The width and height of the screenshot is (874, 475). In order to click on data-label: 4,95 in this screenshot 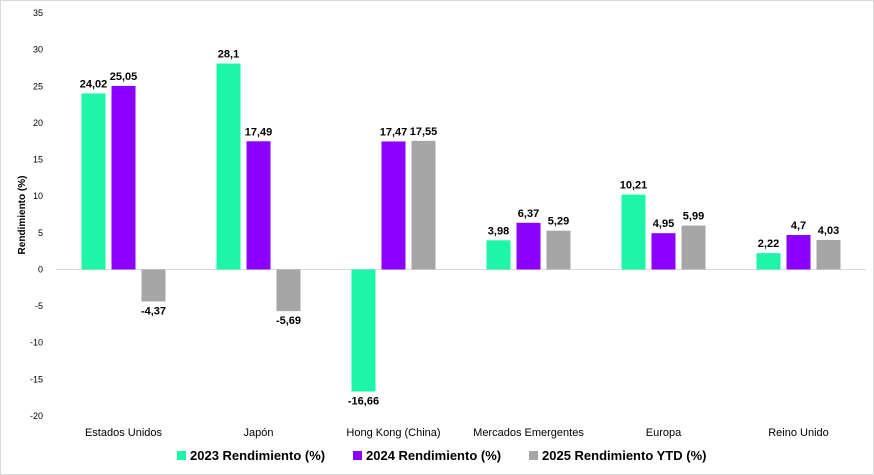, I will do `click(663, 224)`.